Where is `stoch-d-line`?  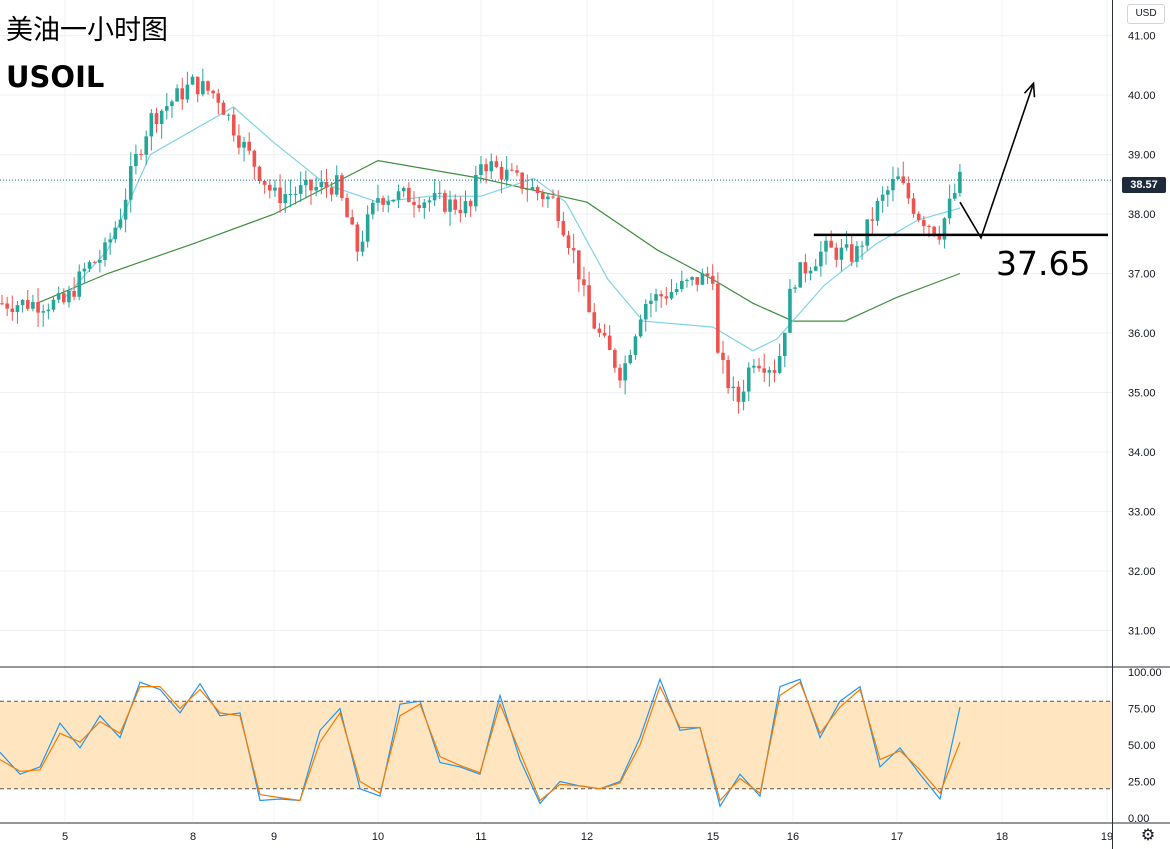 stoch-d-line is located at coordinates (480, 741).